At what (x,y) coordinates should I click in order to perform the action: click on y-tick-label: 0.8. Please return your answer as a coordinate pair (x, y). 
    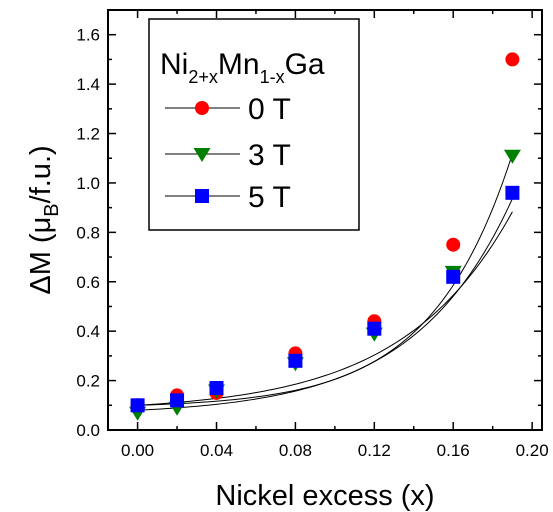
    Looking at the image, I should click on (88, 232).